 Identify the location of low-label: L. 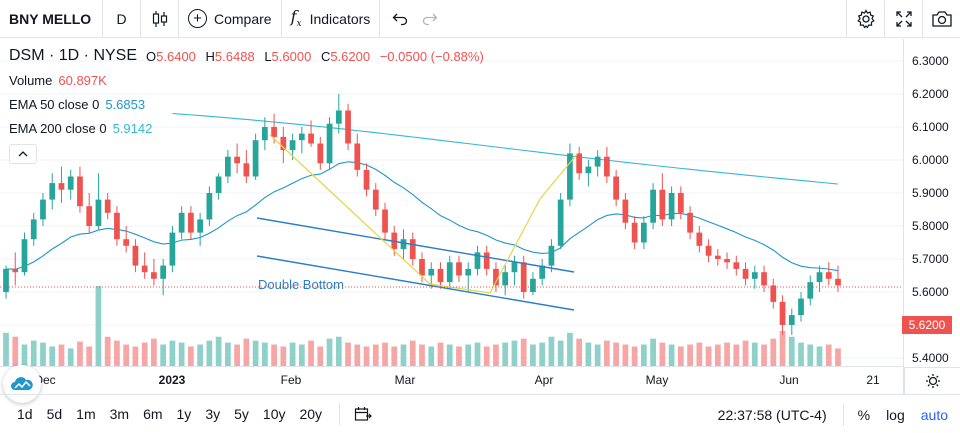
(268, 56).